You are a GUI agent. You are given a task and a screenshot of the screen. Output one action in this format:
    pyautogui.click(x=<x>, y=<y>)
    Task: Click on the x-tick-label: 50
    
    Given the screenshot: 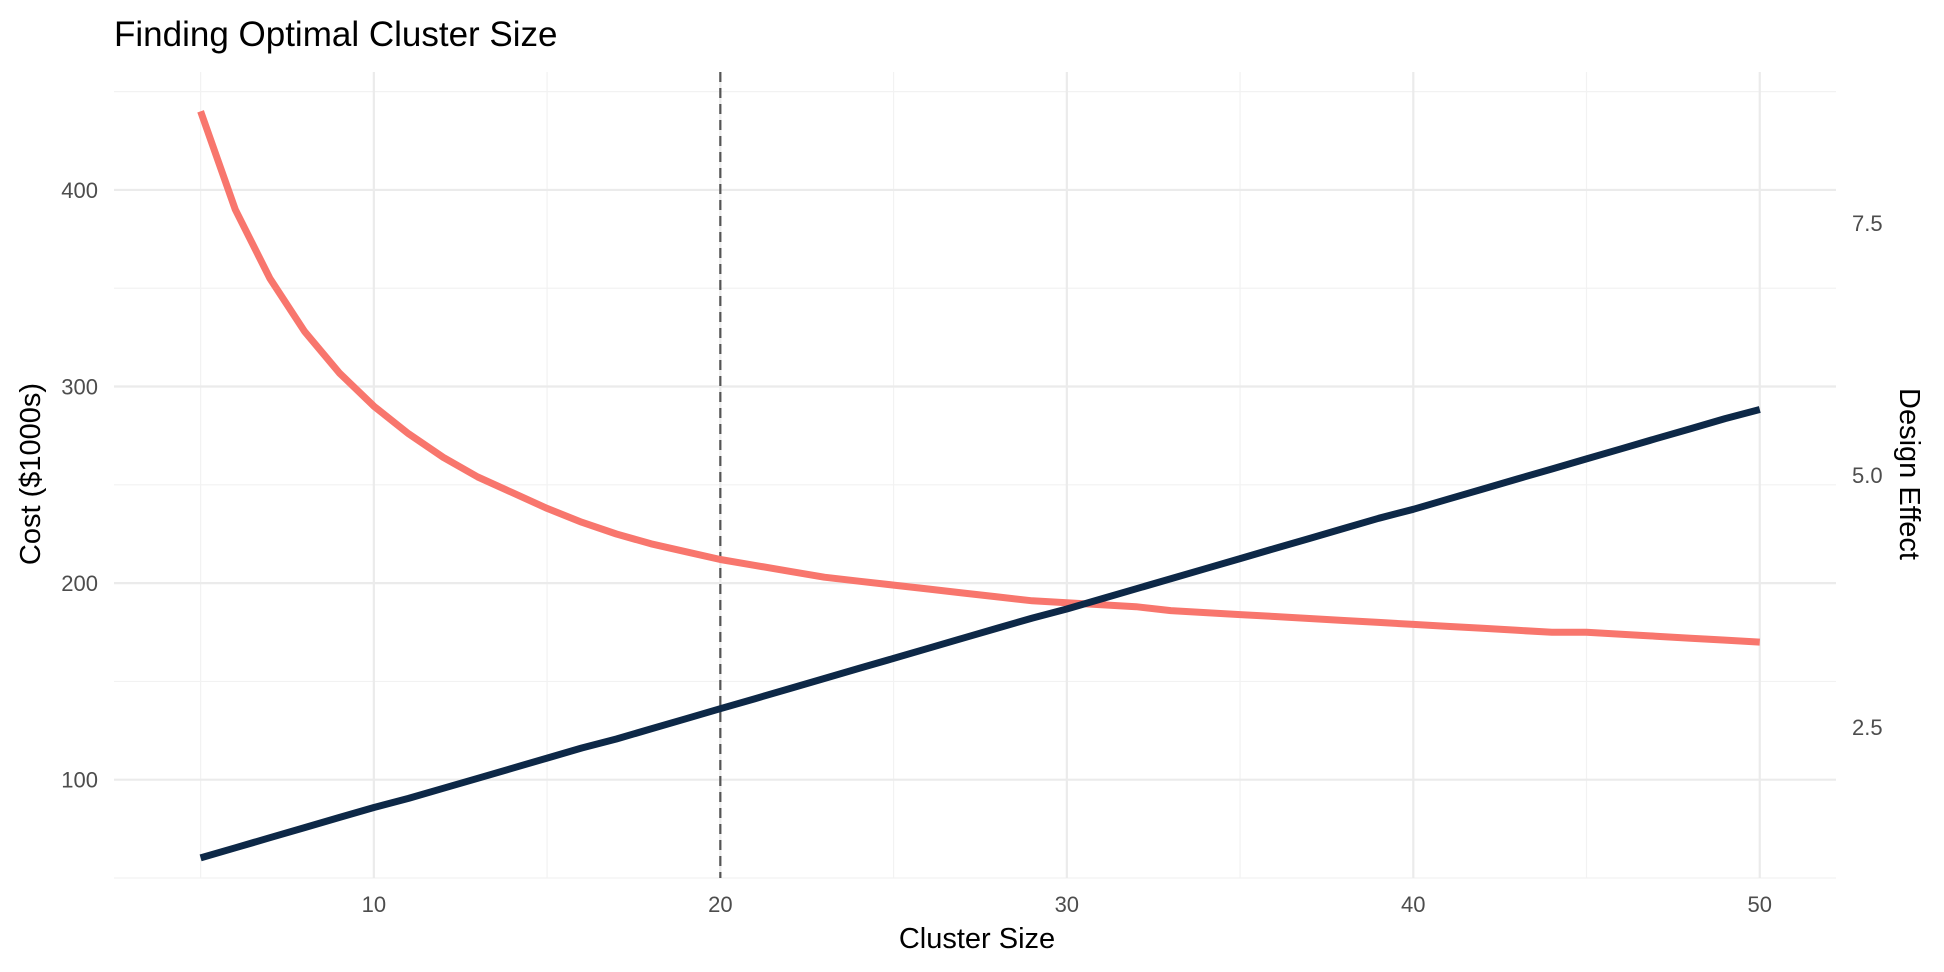 What is the action you would take?
    pyautogui.click(x=1760, y=904)
    